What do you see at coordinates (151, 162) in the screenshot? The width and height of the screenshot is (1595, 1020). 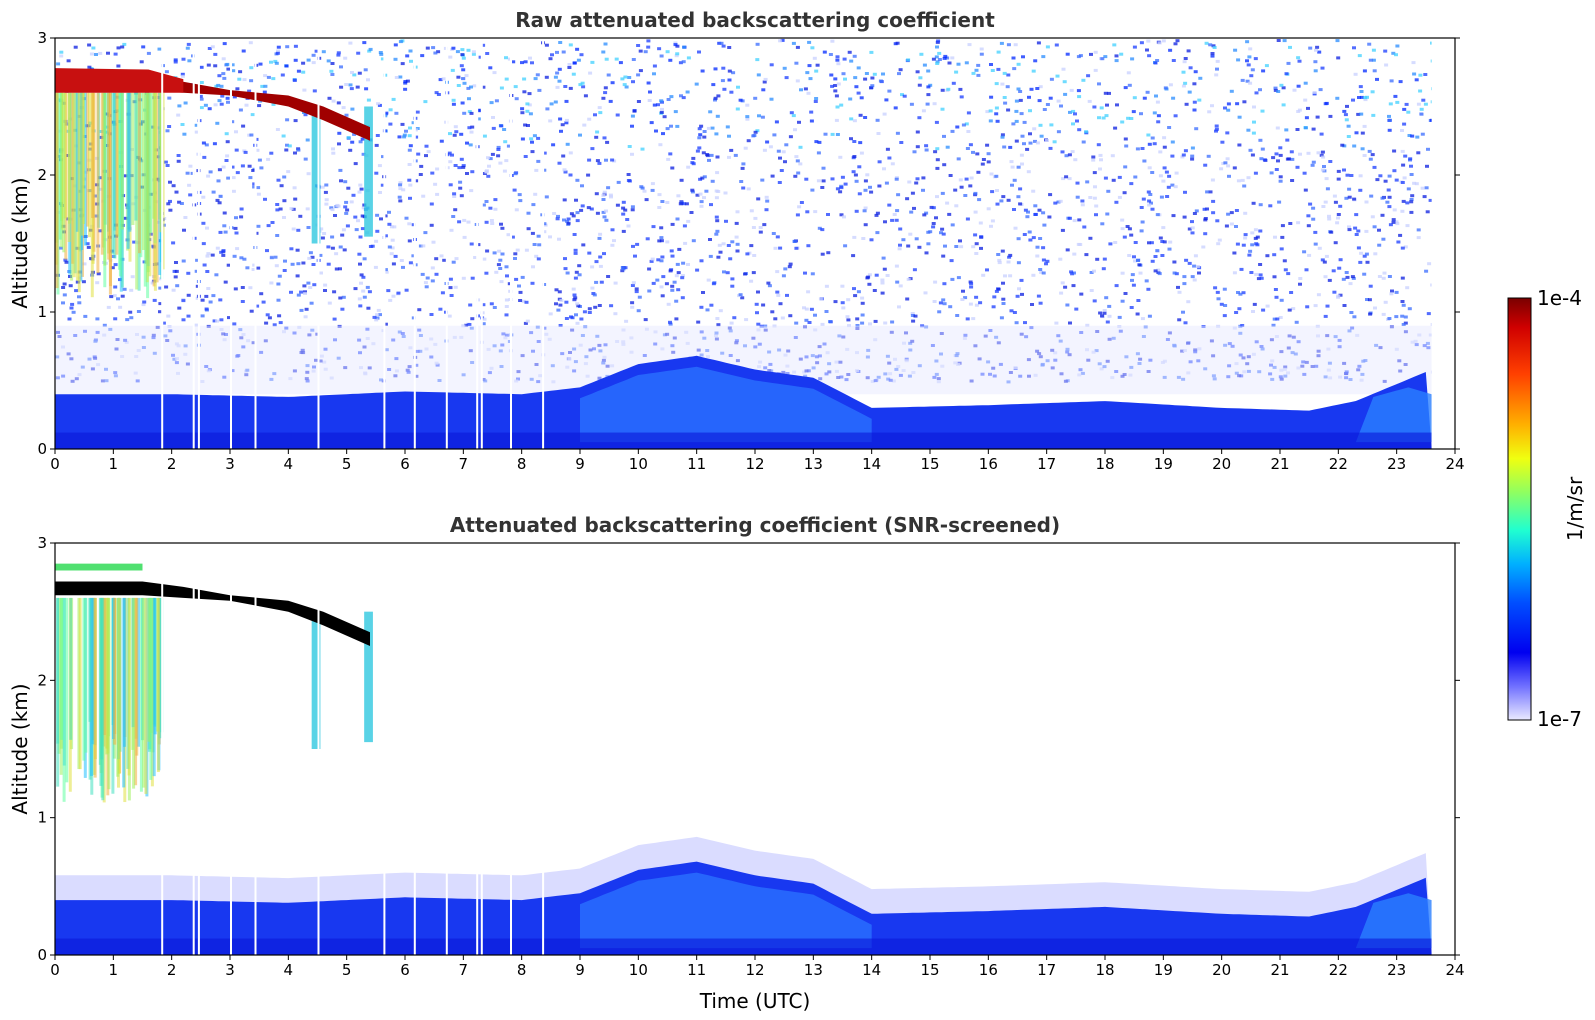 I see `virga-streak` at bounding box center [151, 162].